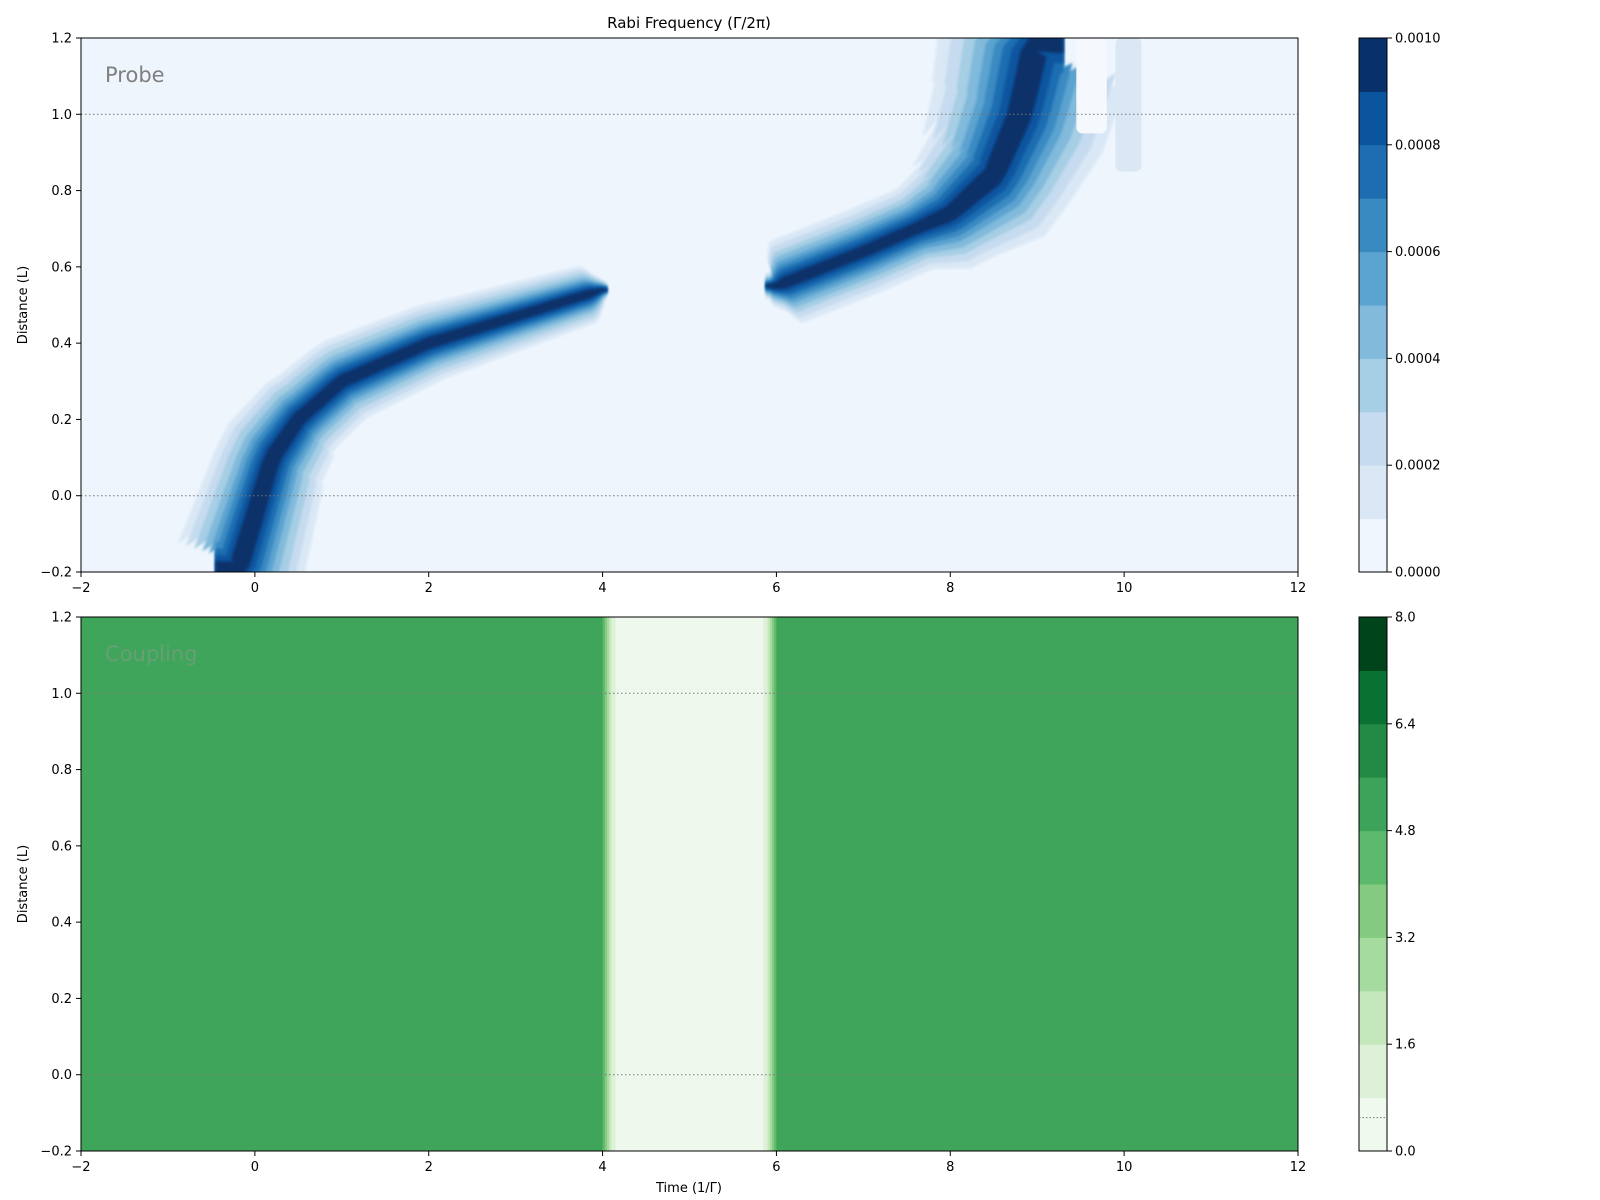 This screenshot has width=1600, height=1200. I want to click on coupling-panel-label: Coupling, so click(151, 654).